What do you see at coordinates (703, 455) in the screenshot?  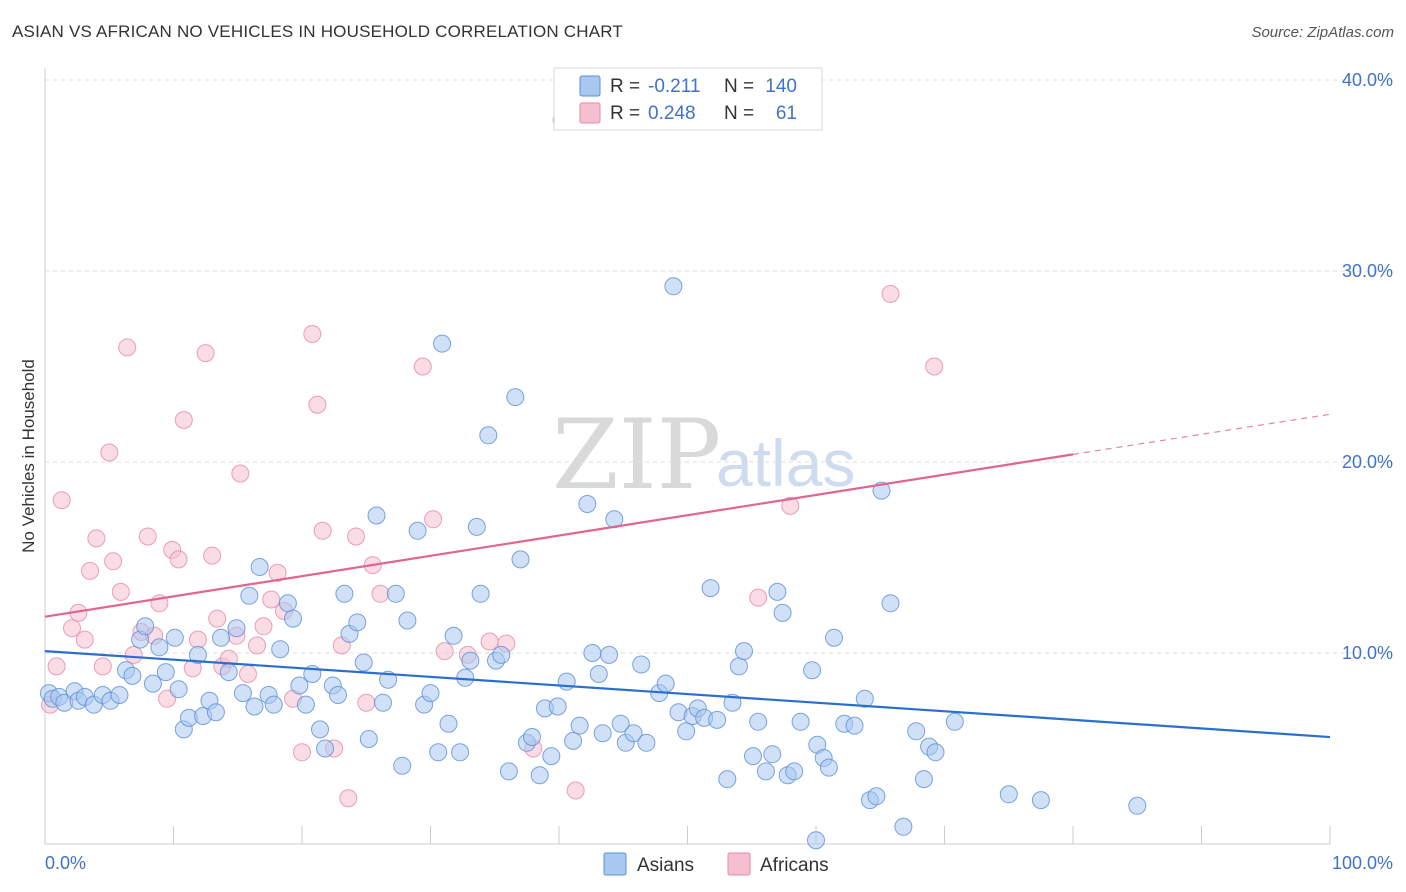 I see `watermark: ZIP atlas` at bounding box center [703, 455].